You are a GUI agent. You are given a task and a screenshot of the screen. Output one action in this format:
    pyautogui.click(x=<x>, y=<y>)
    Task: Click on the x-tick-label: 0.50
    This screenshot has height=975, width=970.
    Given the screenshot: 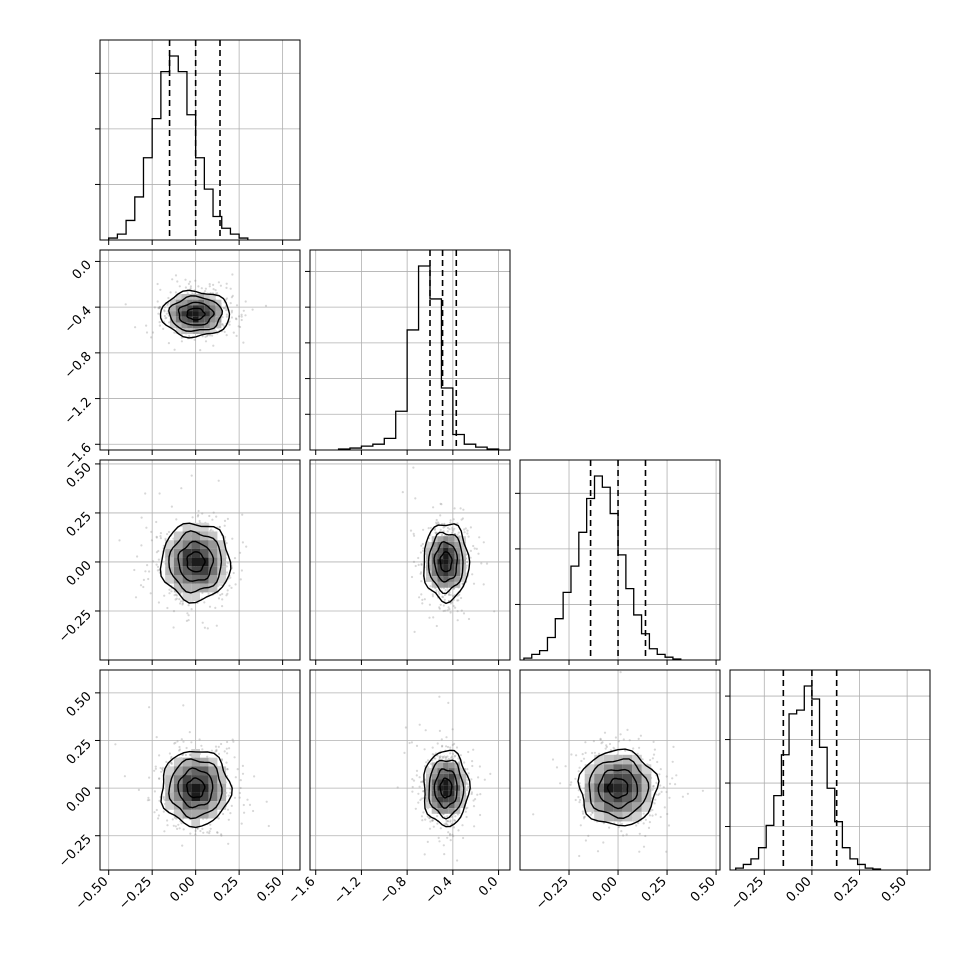 What is the action you would take?
    pyautogui.click(x=269, y=889)
    